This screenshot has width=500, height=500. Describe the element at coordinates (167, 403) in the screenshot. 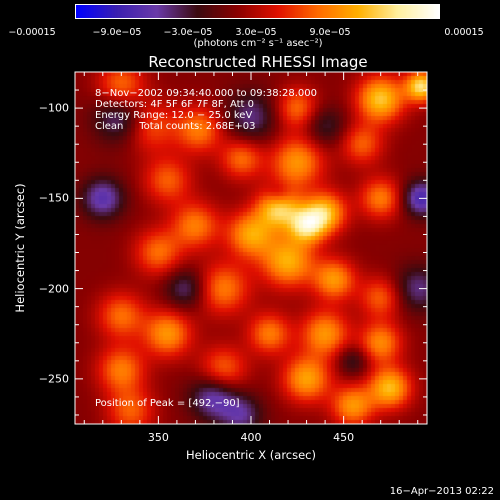

I see `annotation-peak-position: Position of Peak = [492,−90]` at that location.